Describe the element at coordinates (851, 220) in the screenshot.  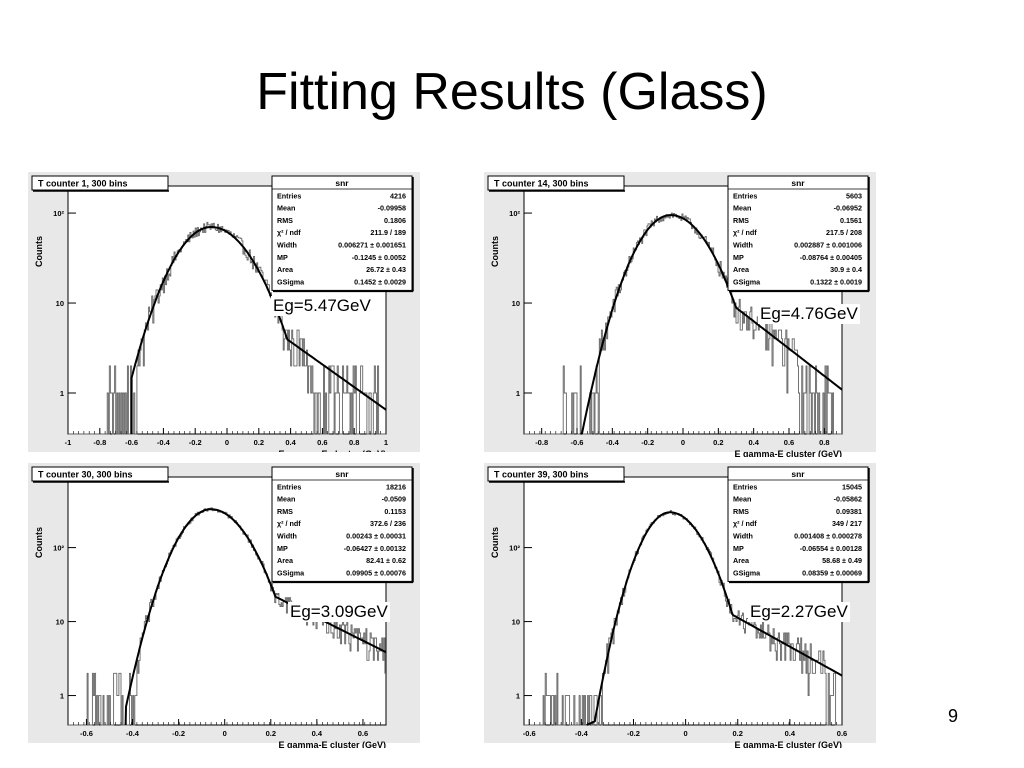
I see `stats-row-value: 0.1561` at that location.